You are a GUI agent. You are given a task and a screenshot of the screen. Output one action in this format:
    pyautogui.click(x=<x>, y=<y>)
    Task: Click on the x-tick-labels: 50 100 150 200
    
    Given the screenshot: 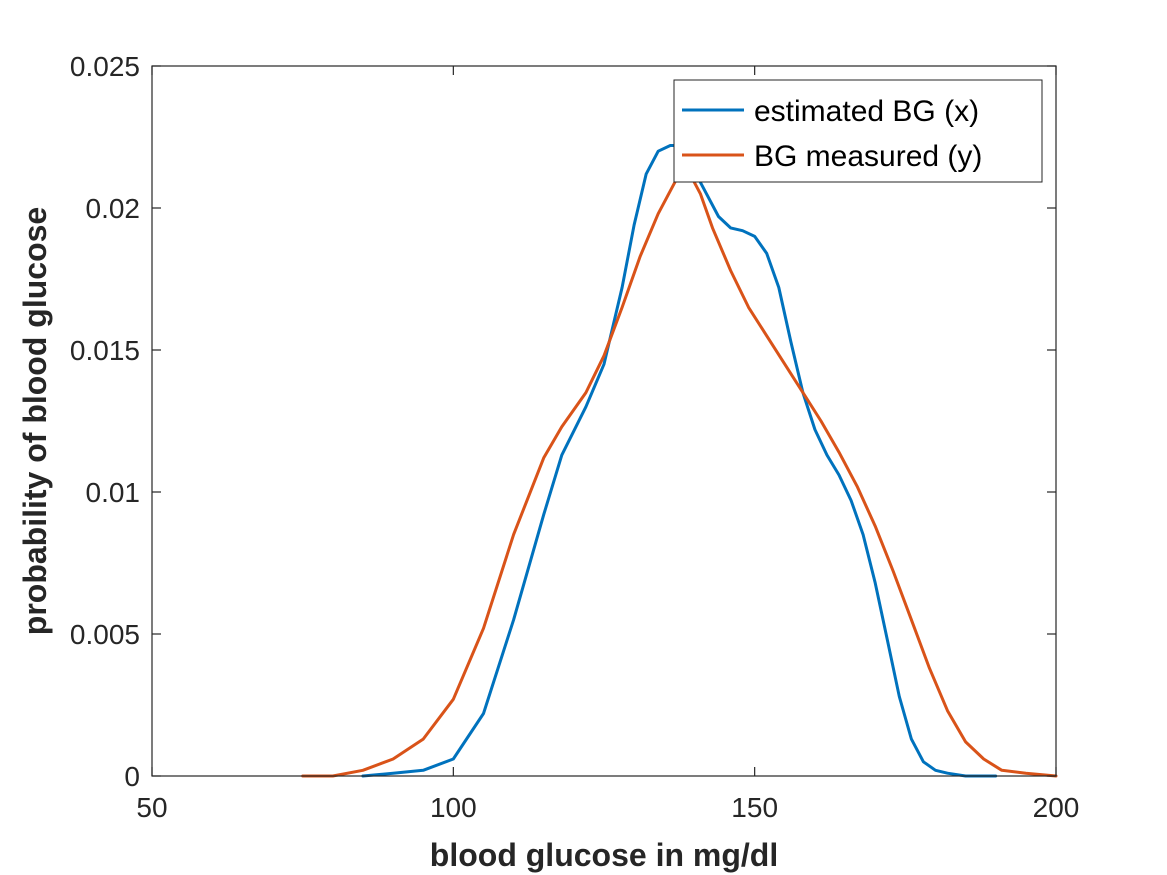 What is the action you would take?
    pyautogui.click(x=607, y=807)
    